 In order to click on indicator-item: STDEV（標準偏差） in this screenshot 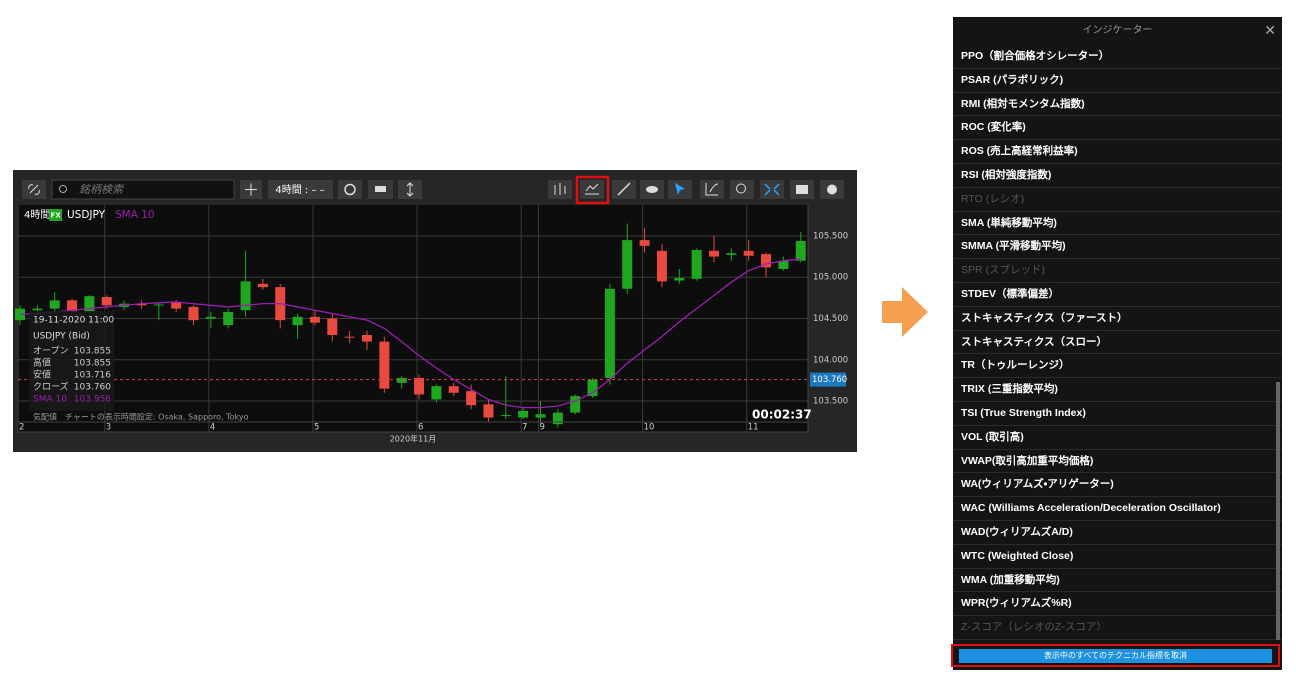, I will do `click(1117, 295)`.